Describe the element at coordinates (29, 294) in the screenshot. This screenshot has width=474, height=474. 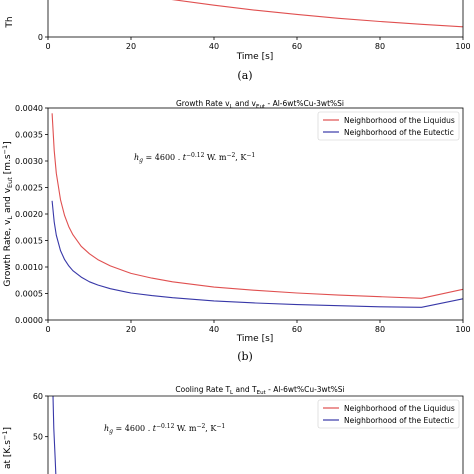
I see `chart-b-ytick-label: 0.0005` at that location.